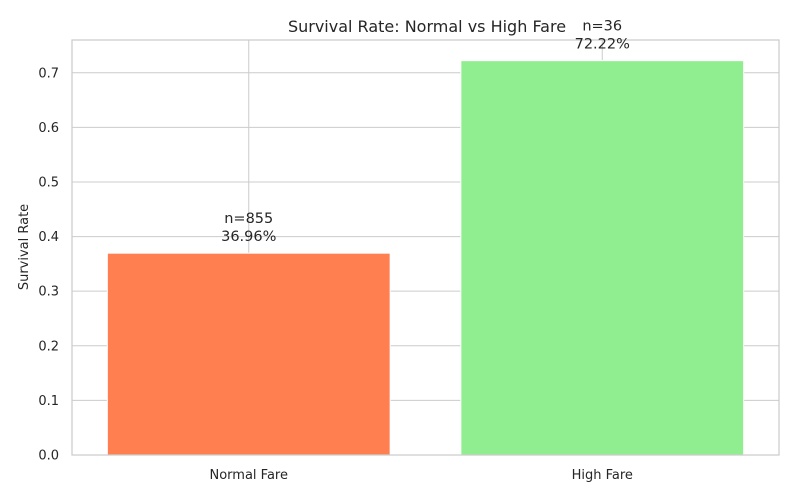 The height and width of the screenshot is (504, 800). What do you see at coordinates (602, 45) in the screenshot?
I see `bar-value-label: 72.22%` at bounding box center [602, 45].